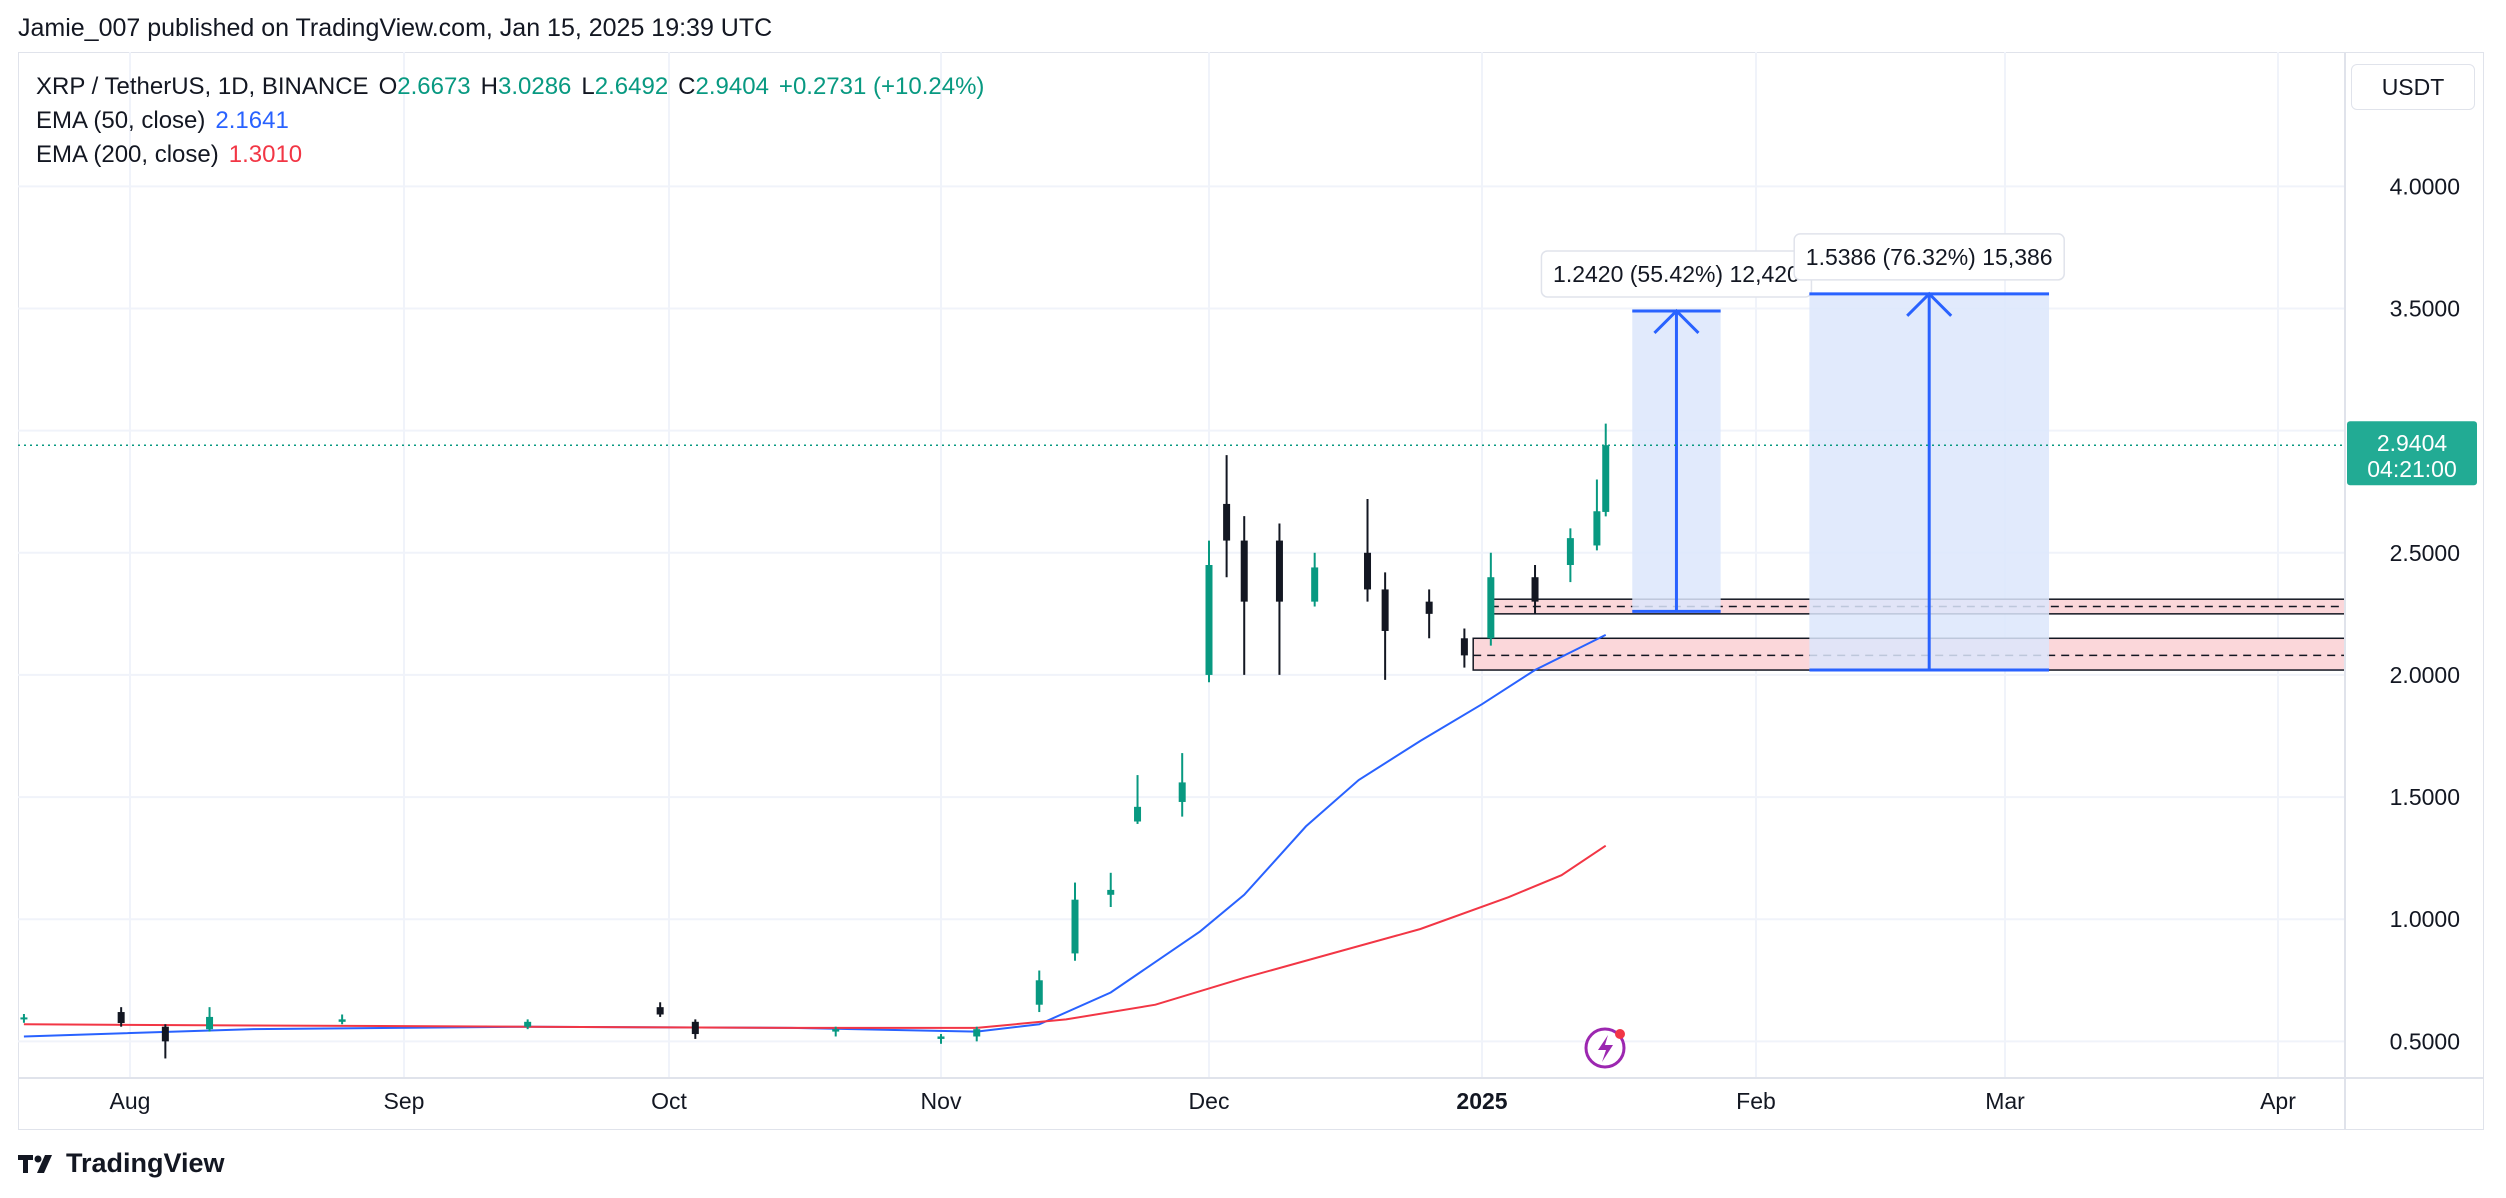 The width and height of the screenshot is (2506, 1198). I want to click on currency-selector: USDT, so click(2413, 87).